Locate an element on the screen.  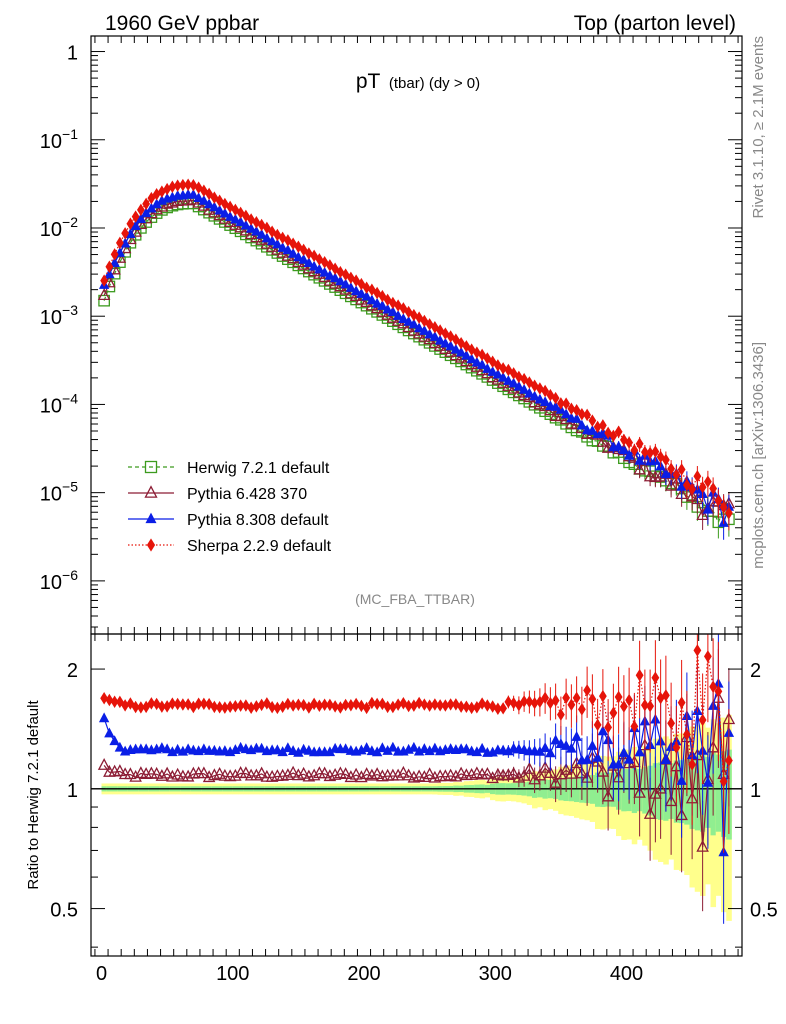
y-tick-label: 10−5 is located at coordinates (59, 492).